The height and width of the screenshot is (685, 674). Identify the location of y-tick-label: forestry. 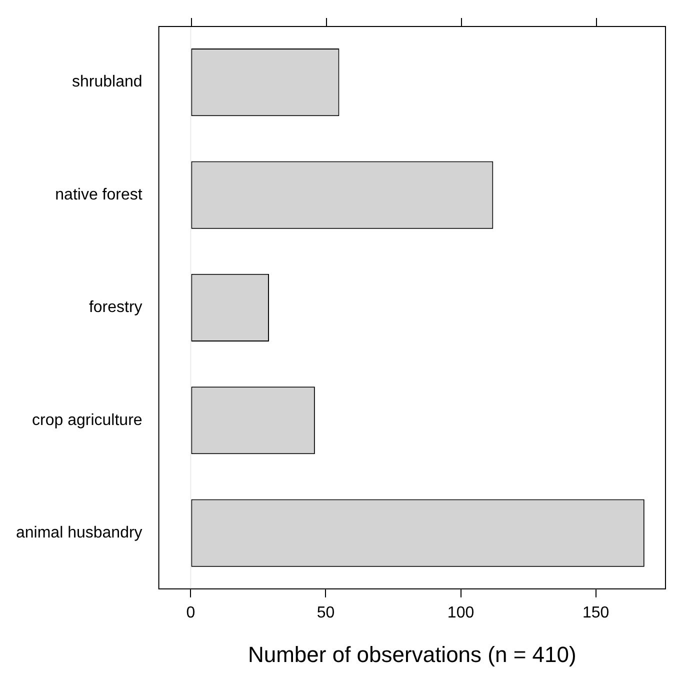
(115, 307).